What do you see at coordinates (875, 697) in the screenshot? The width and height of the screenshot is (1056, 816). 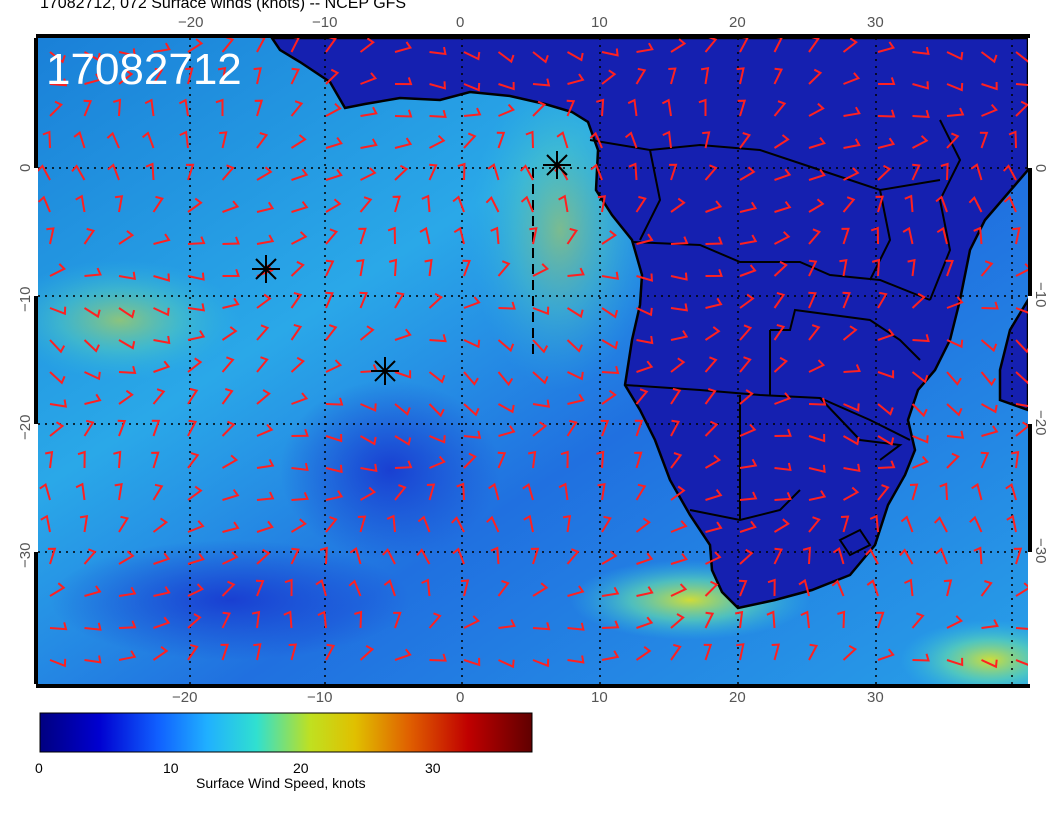 I see `lon-tick-bottom: 30` at bounding box center [875, 697].